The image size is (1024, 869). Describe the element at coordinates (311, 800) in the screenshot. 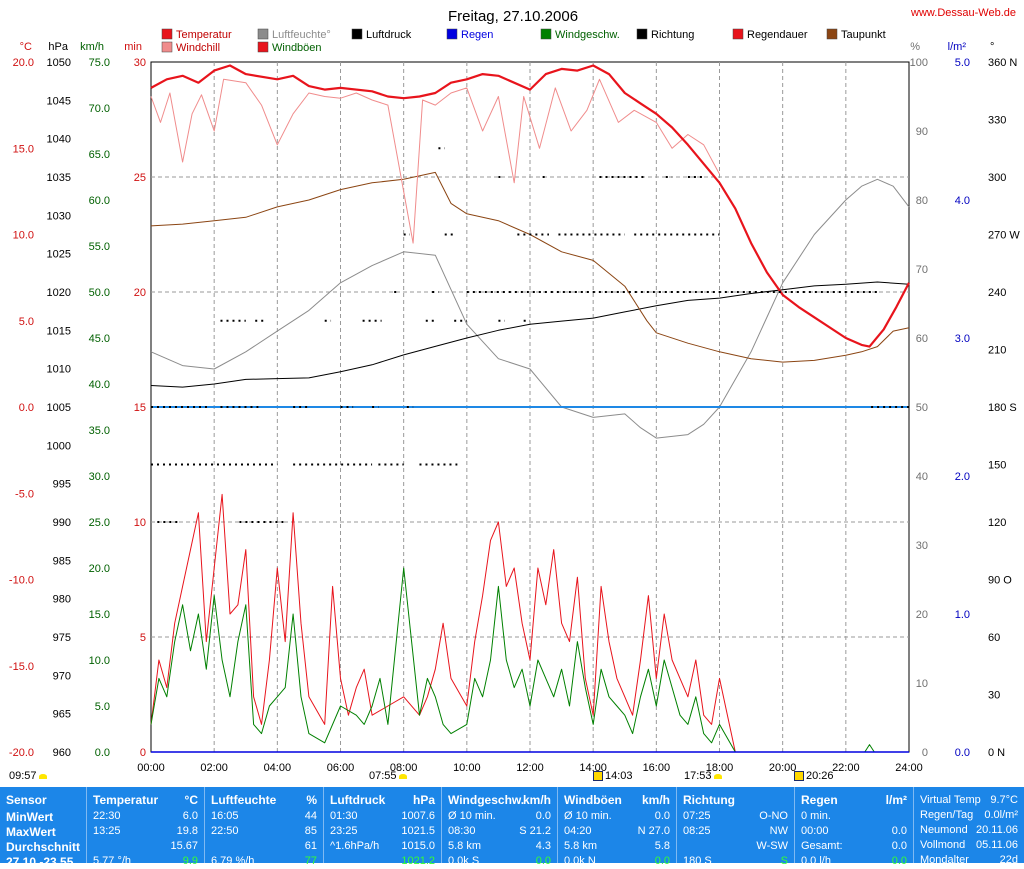

I see `header-unit: %` at that location.